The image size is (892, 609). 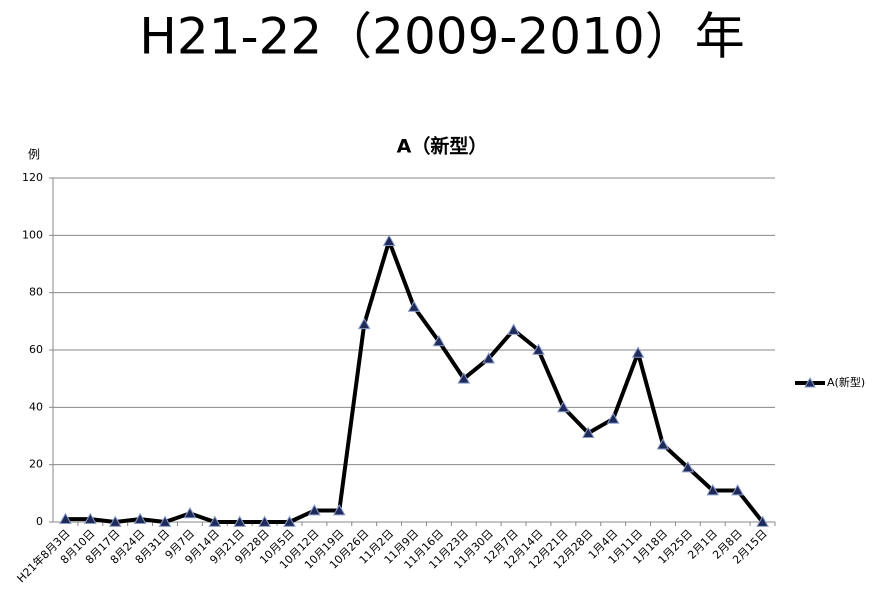 I want to click on legend-label: A(新型), so click(x=846, y=382).